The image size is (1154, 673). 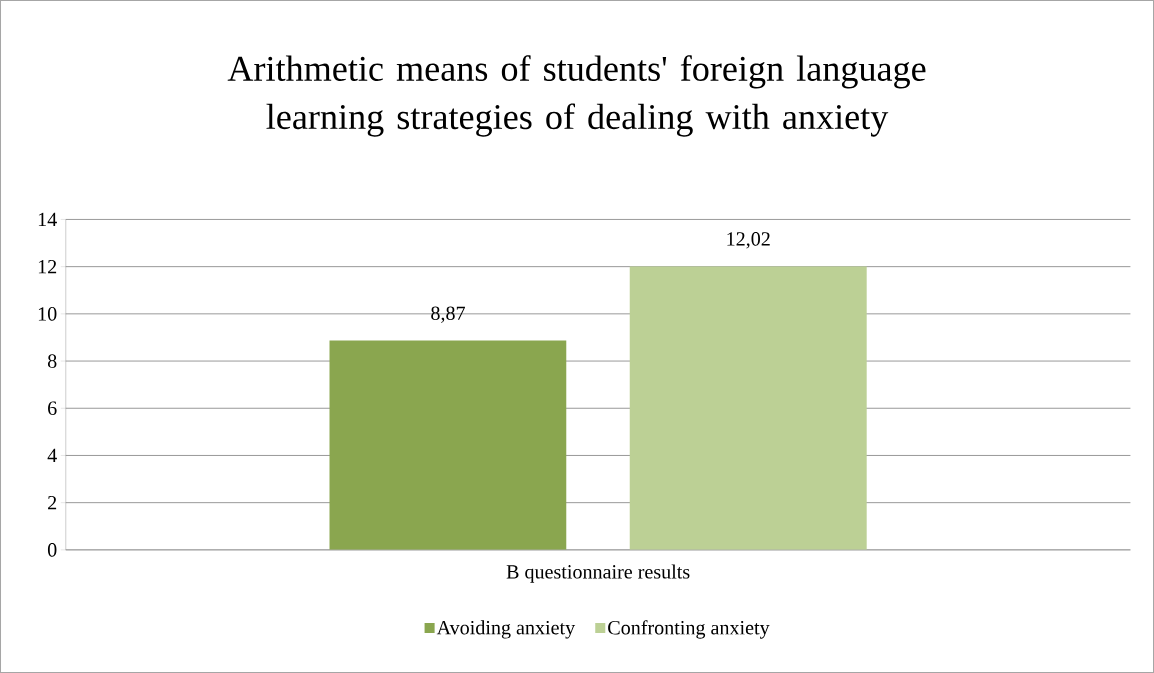 What do you see at coordinates (47, 314) in the screenshot?
I see `y-tick-label: 10` at bounding box center [47, 314].